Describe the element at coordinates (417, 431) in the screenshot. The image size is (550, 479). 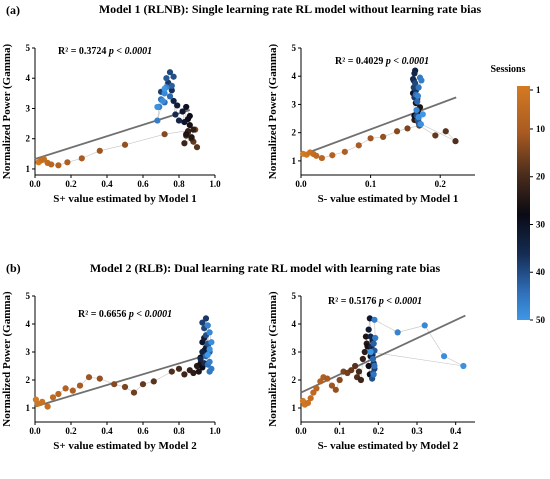
I see `x-tick-label: 0.3` at that location.